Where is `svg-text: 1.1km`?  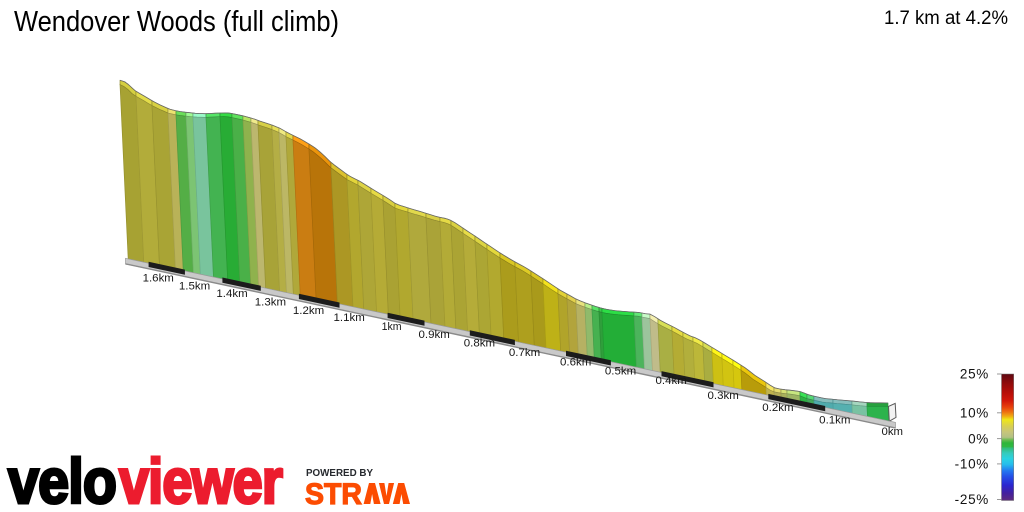
svg-text: 1.1km is located at coordinates (349, 318).